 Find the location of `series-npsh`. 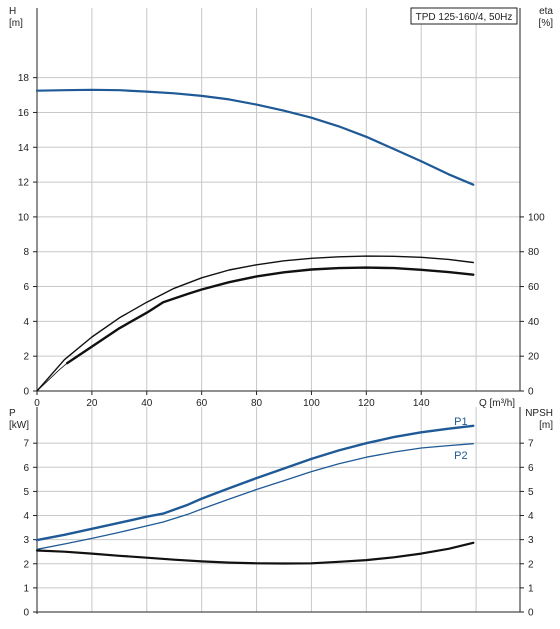

series-npsh is located at coordinates (255, 553).